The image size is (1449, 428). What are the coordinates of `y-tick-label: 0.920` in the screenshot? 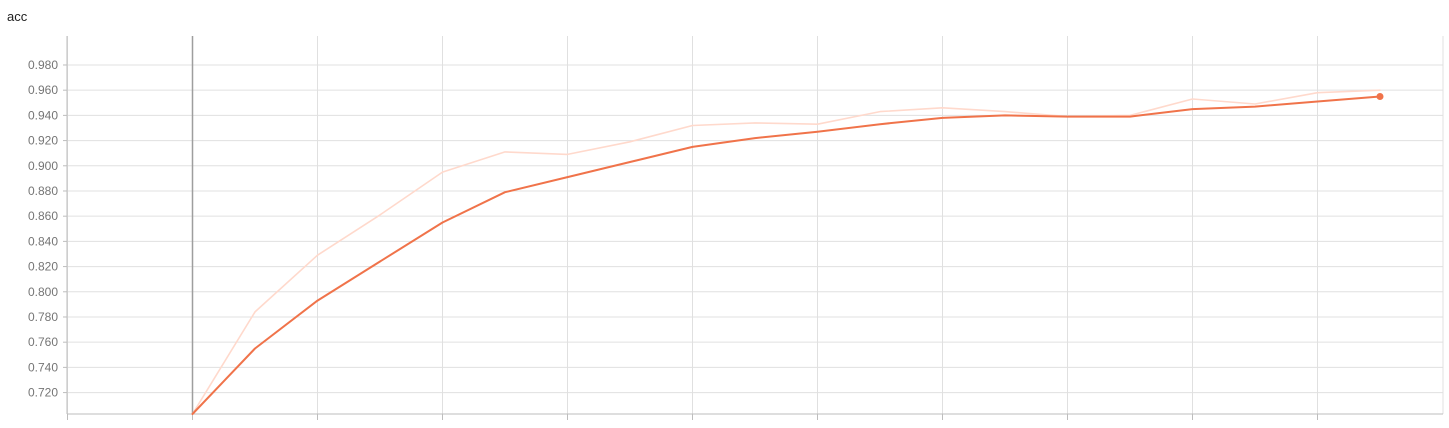 It's located at (43, 141).